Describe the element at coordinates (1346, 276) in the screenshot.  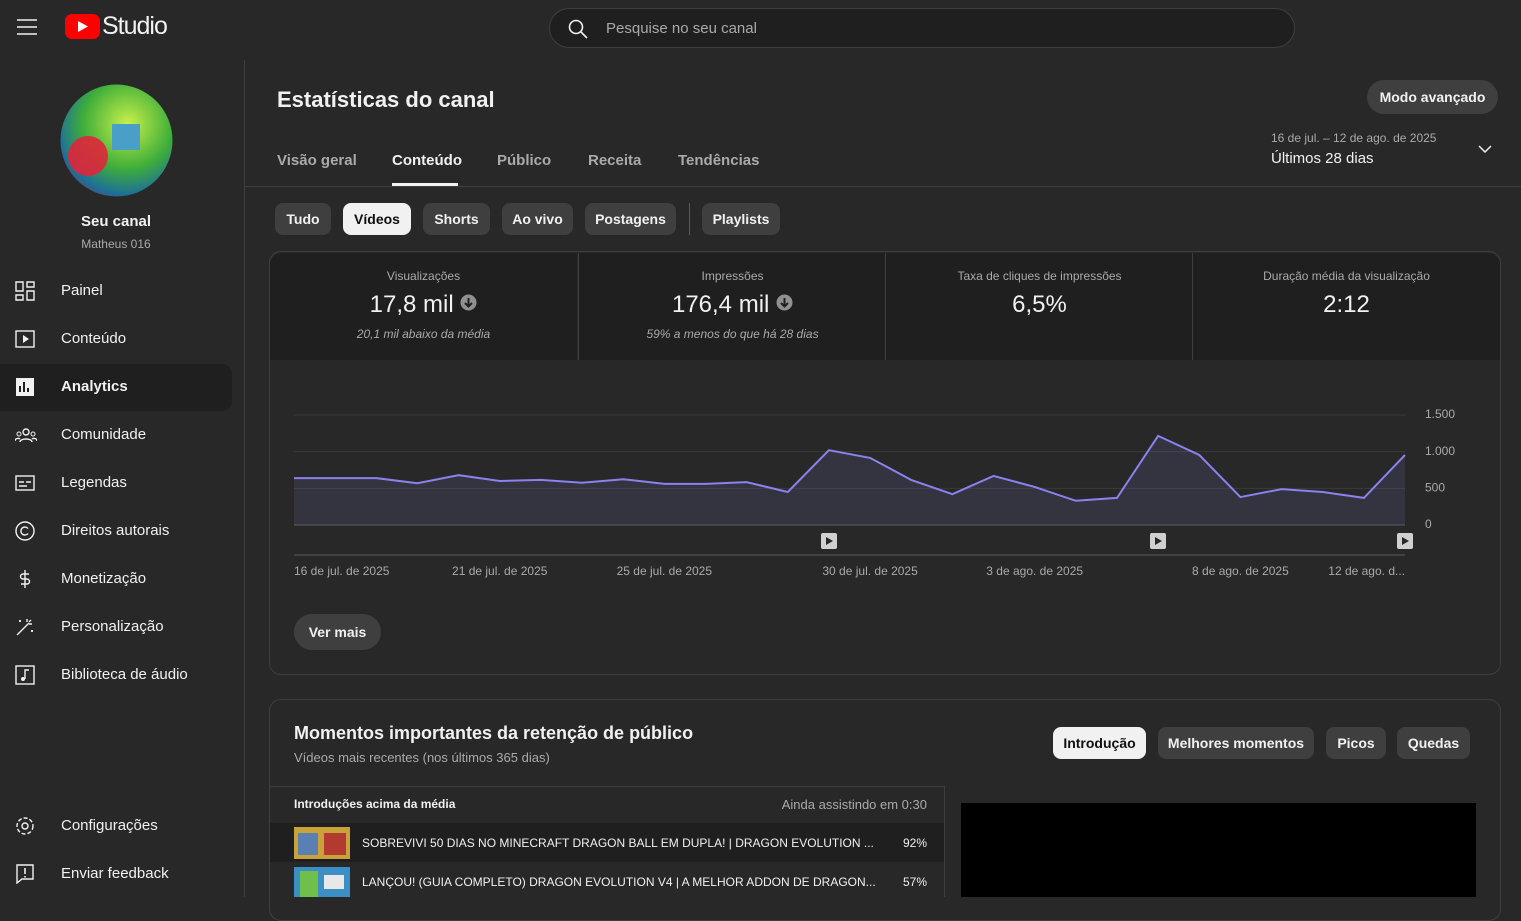
I see `metric-label: Duração média da visualização` at that location.